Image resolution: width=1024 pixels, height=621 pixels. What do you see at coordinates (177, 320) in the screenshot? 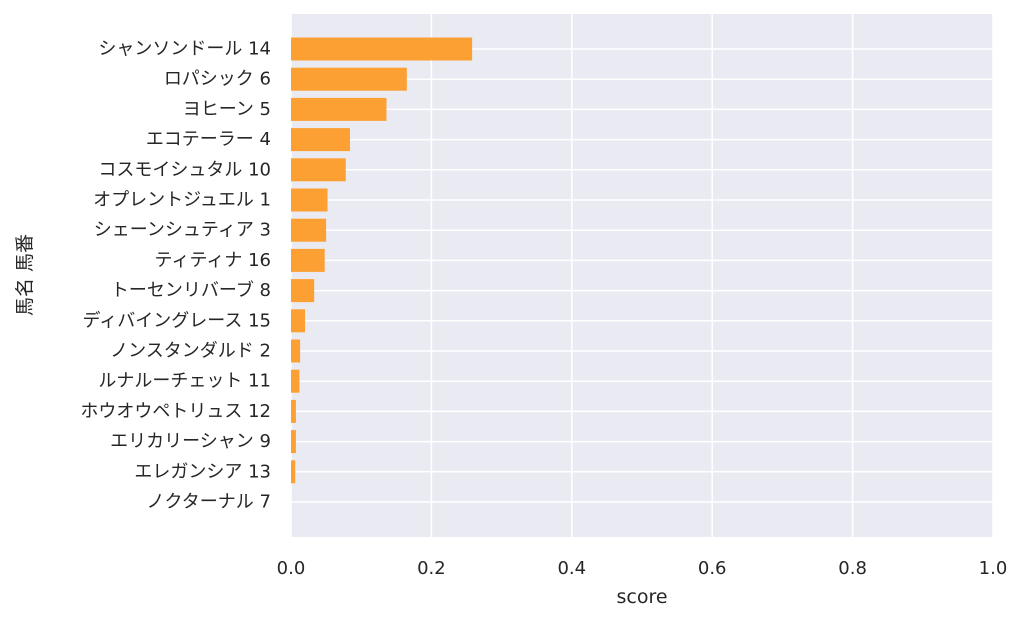
I see `y-tick-label: ディバイングレース 15` at bounding box center [177, 320].